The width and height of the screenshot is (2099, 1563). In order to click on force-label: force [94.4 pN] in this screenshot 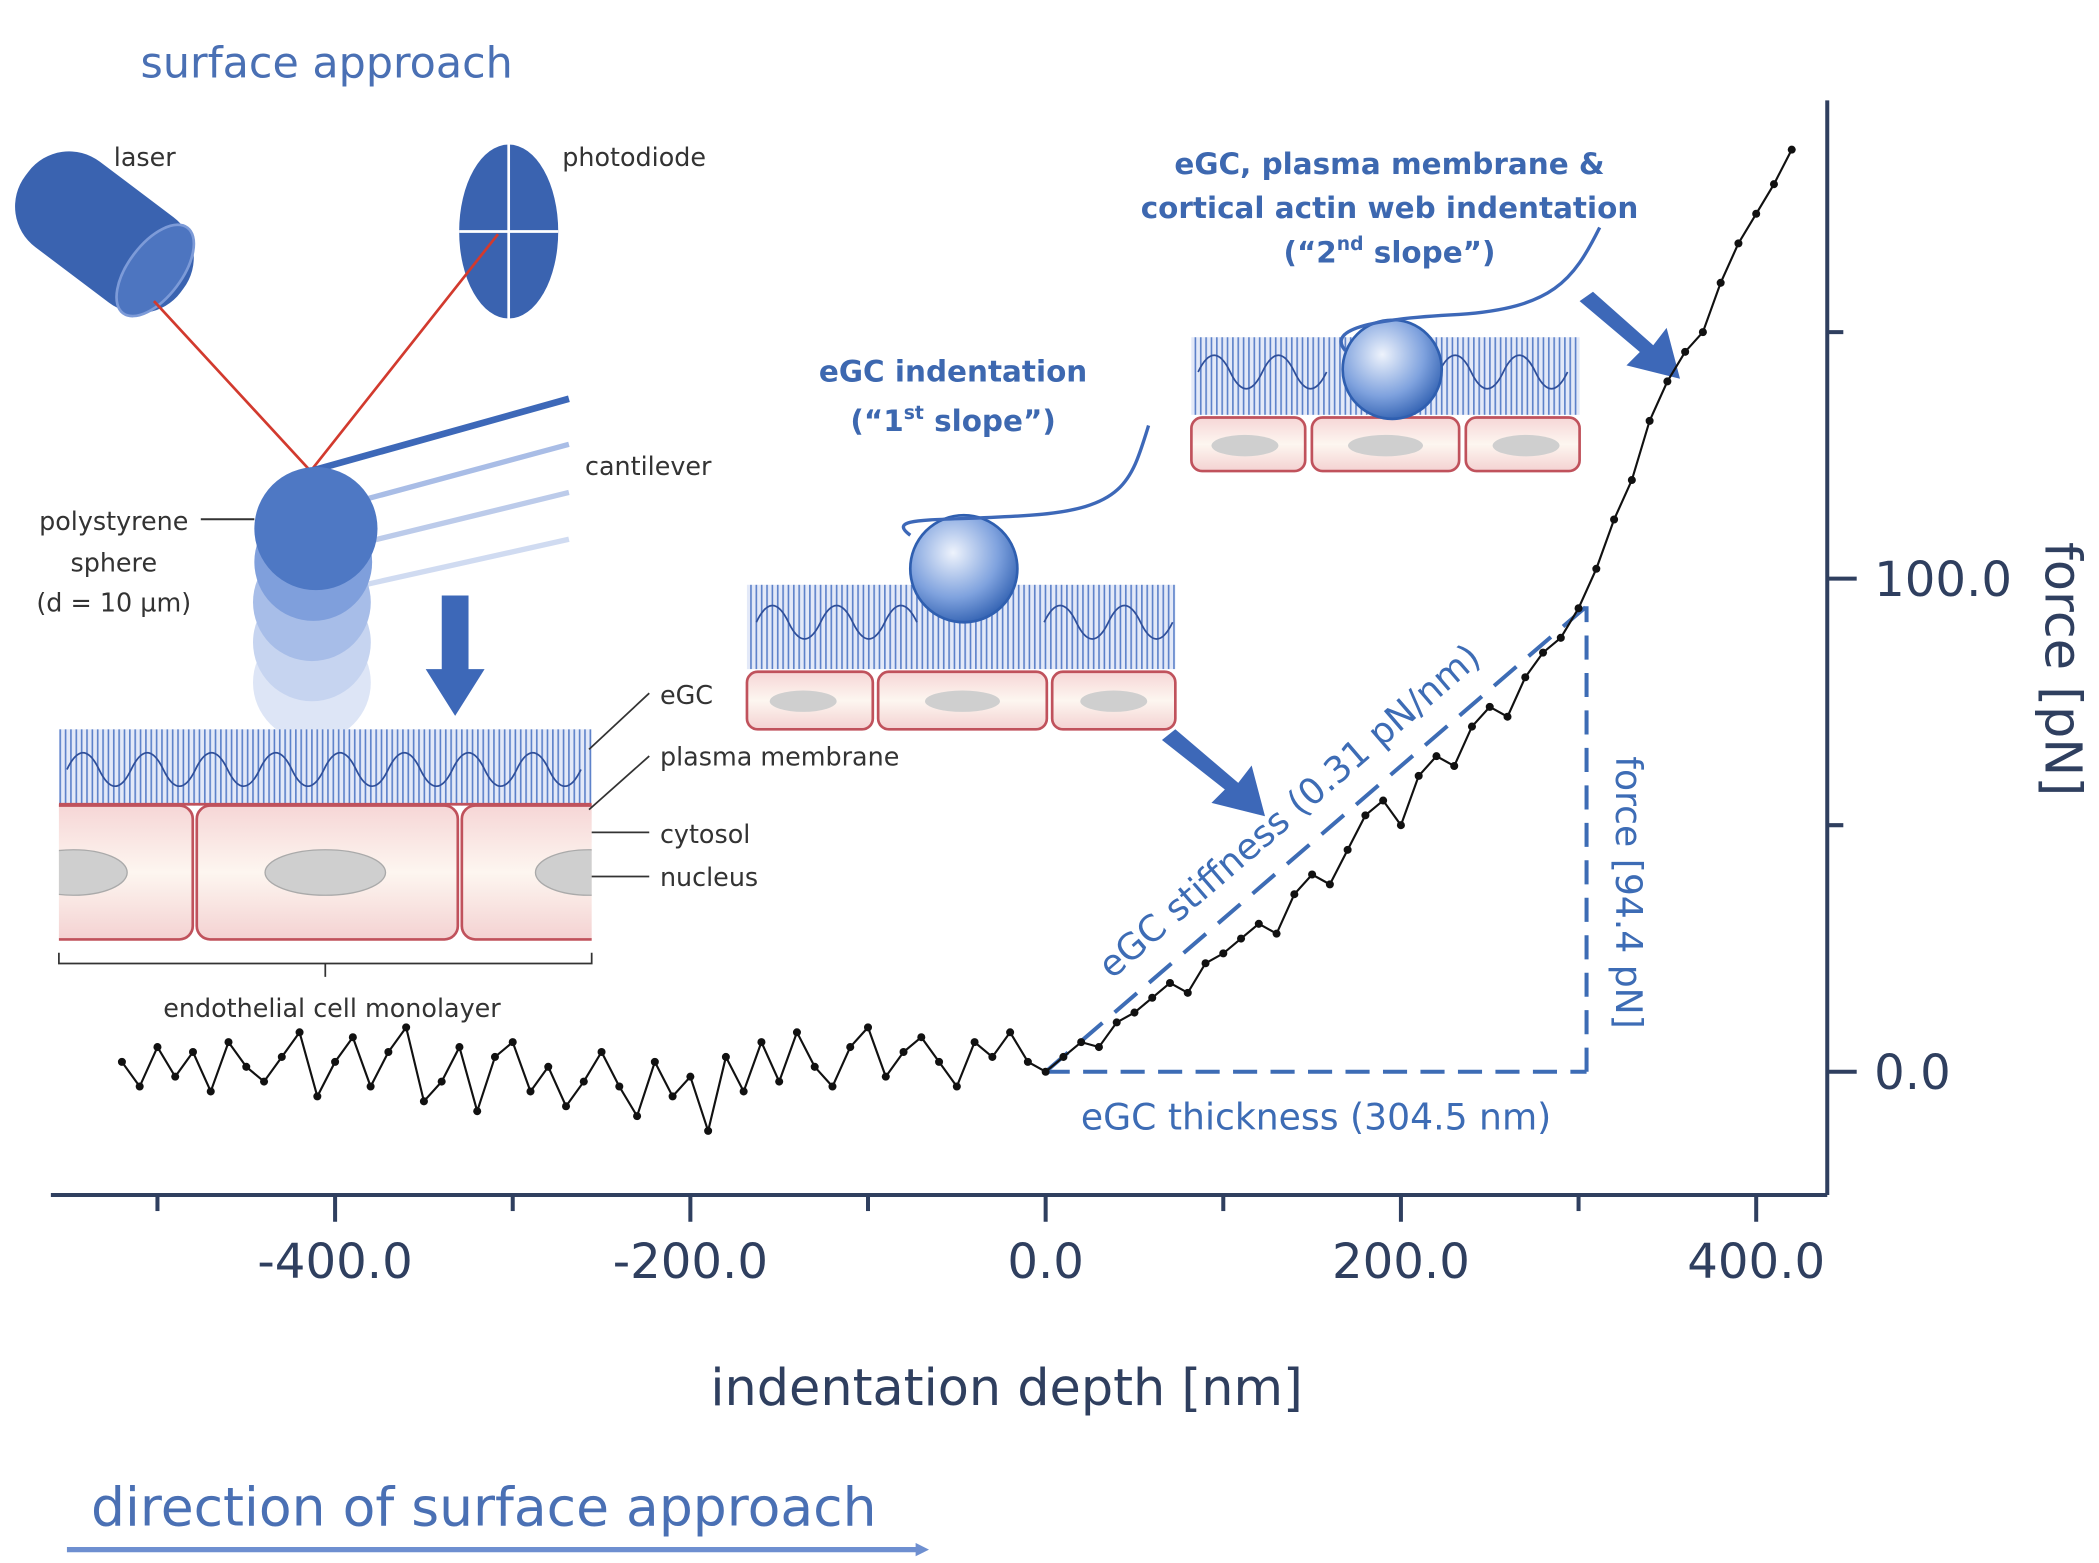, I will do `click(1628, 892)`.